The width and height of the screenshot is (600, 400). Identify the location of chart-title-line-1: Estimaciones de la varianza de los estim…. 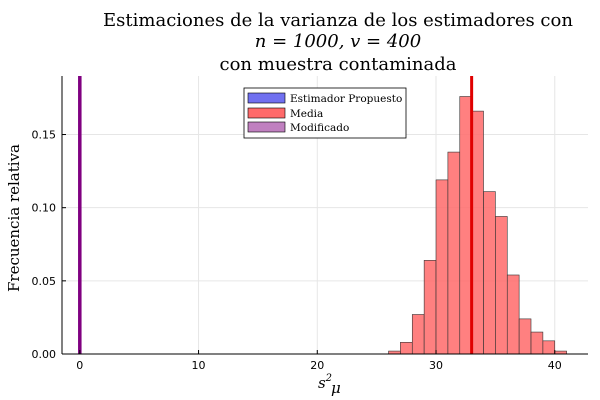
(338, 20).